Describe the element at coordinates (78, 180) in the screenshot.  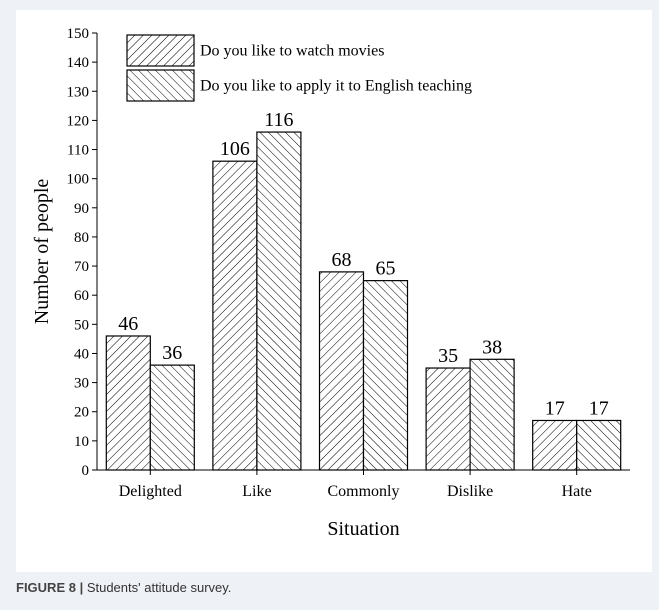
I see `y-tick-label: 100` at that location.